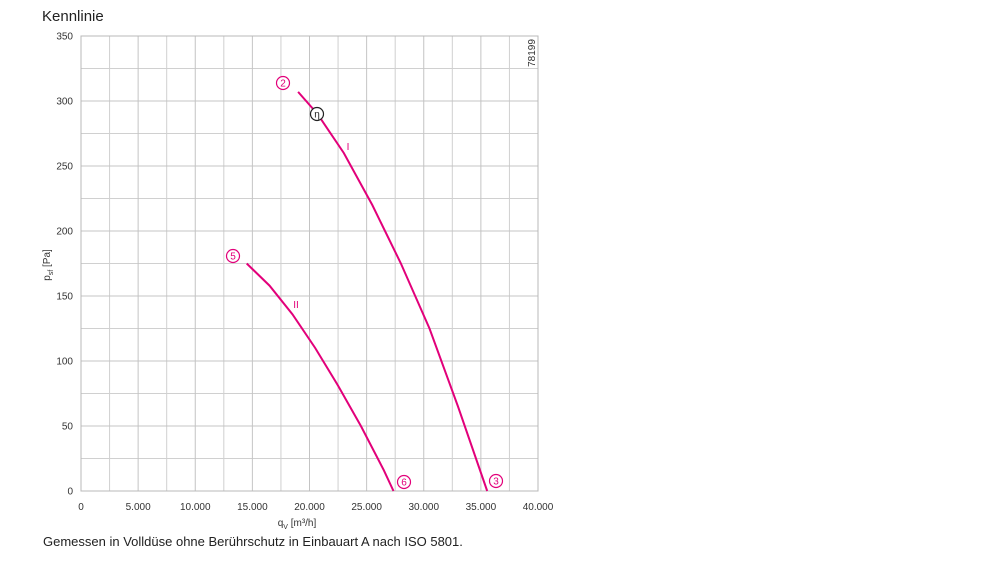 This screenshot has width=1000, height=587. I want to click on chart-title: Kennlinie, so click(73, 16).